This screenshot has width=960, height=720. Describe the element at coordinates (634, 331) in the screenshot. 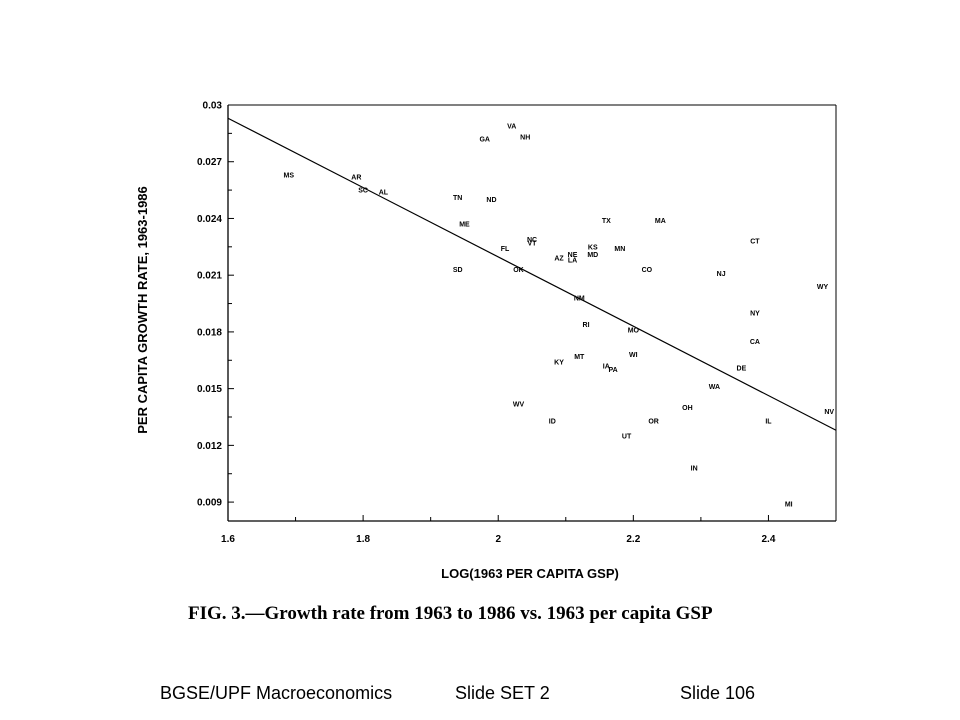

I see `data-point-mo: MO` at that location.